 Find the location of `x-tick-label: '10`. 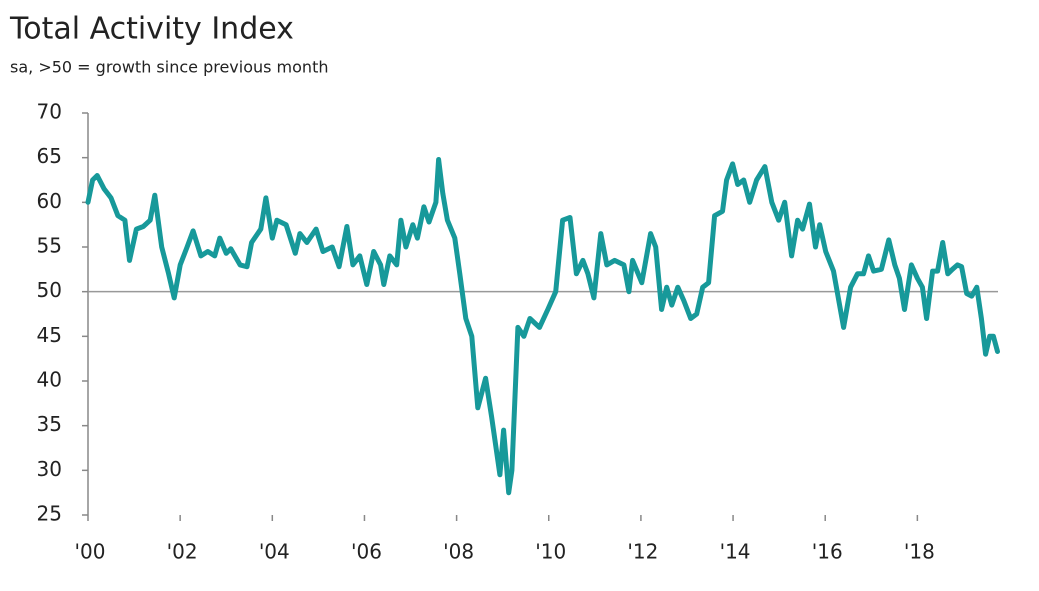

x-tick-label: '10 is located at coordinates (550, 552).